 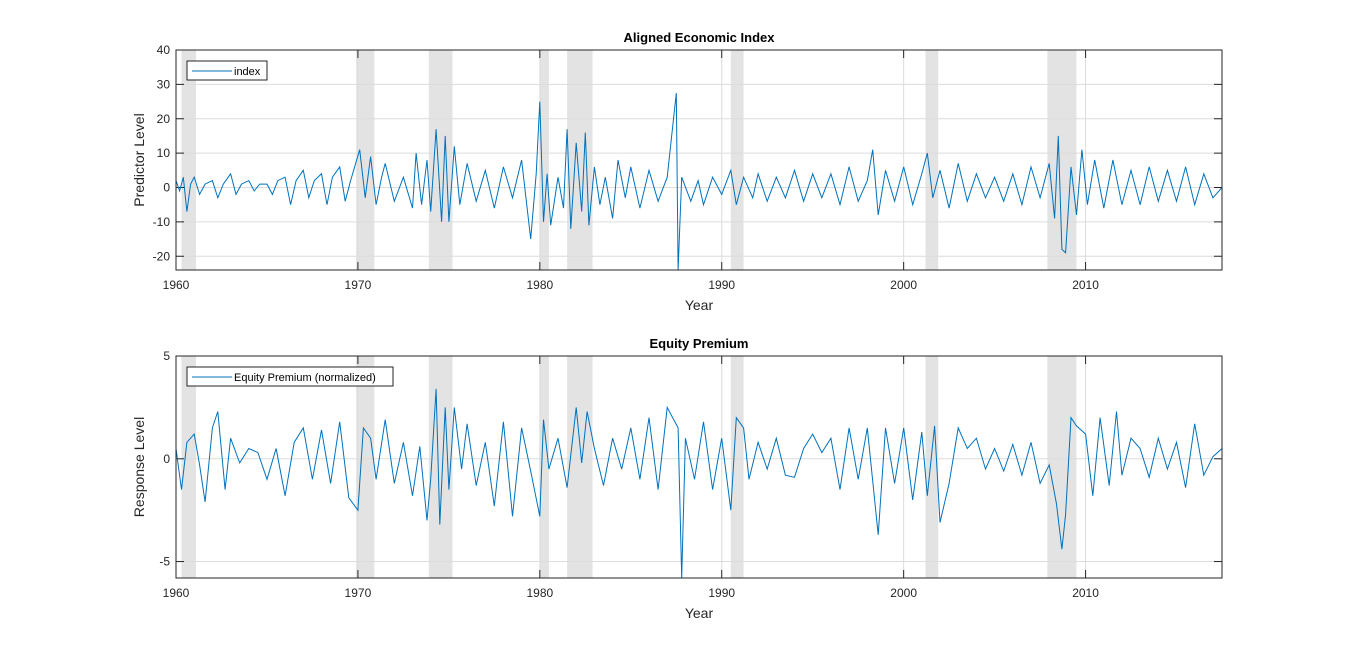 What do you see at coordinates (164, 562) in the screenshot?
I see `y-tick-label: -5` at bounding box center [164, 562].